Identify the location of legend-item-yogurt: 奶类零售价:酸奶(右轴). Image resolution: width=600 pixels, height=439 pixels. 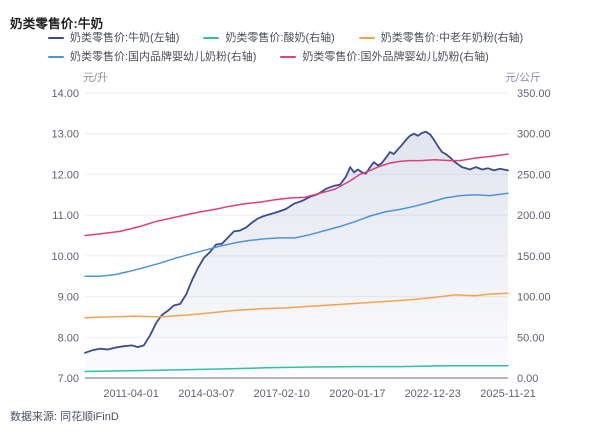
(269, 38).